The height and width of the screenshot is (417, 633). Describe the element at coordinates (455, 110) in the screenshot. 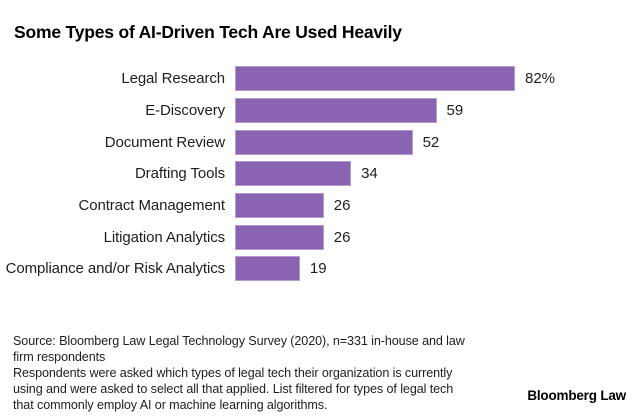

I see `value-label: 59` at that location.